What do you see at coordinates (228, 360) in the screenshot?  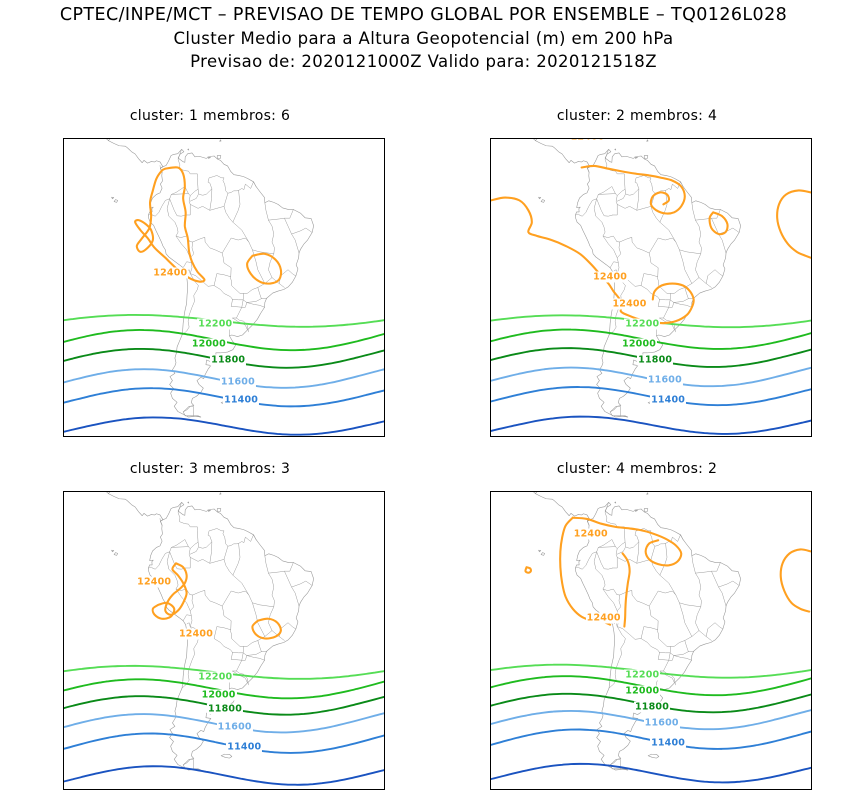 I see `contour-label: 11800` at bounding box center [228, 360].